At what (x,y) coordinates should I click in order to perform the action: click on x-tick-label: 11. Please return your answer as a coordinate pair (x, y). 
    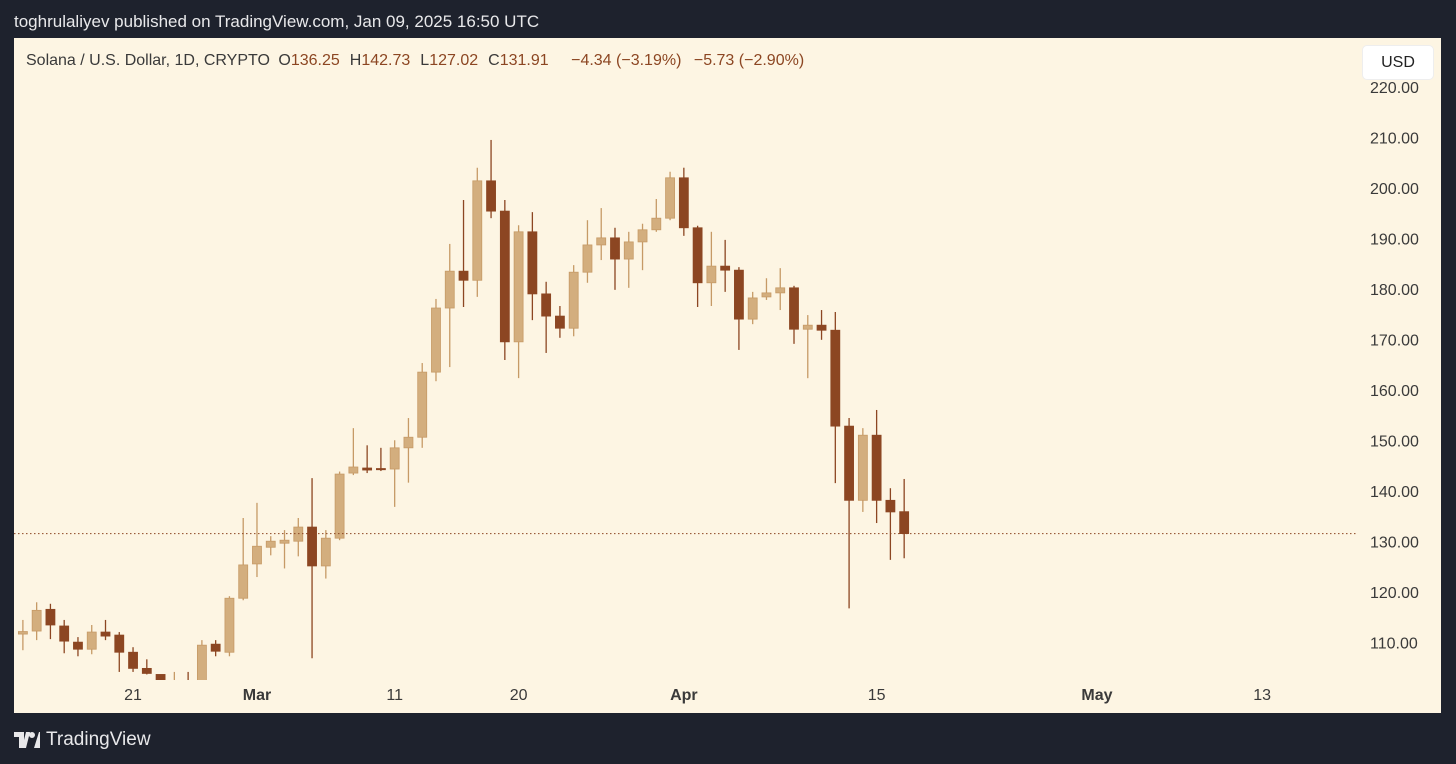
    Looking at the image, I should click on (394, 695).